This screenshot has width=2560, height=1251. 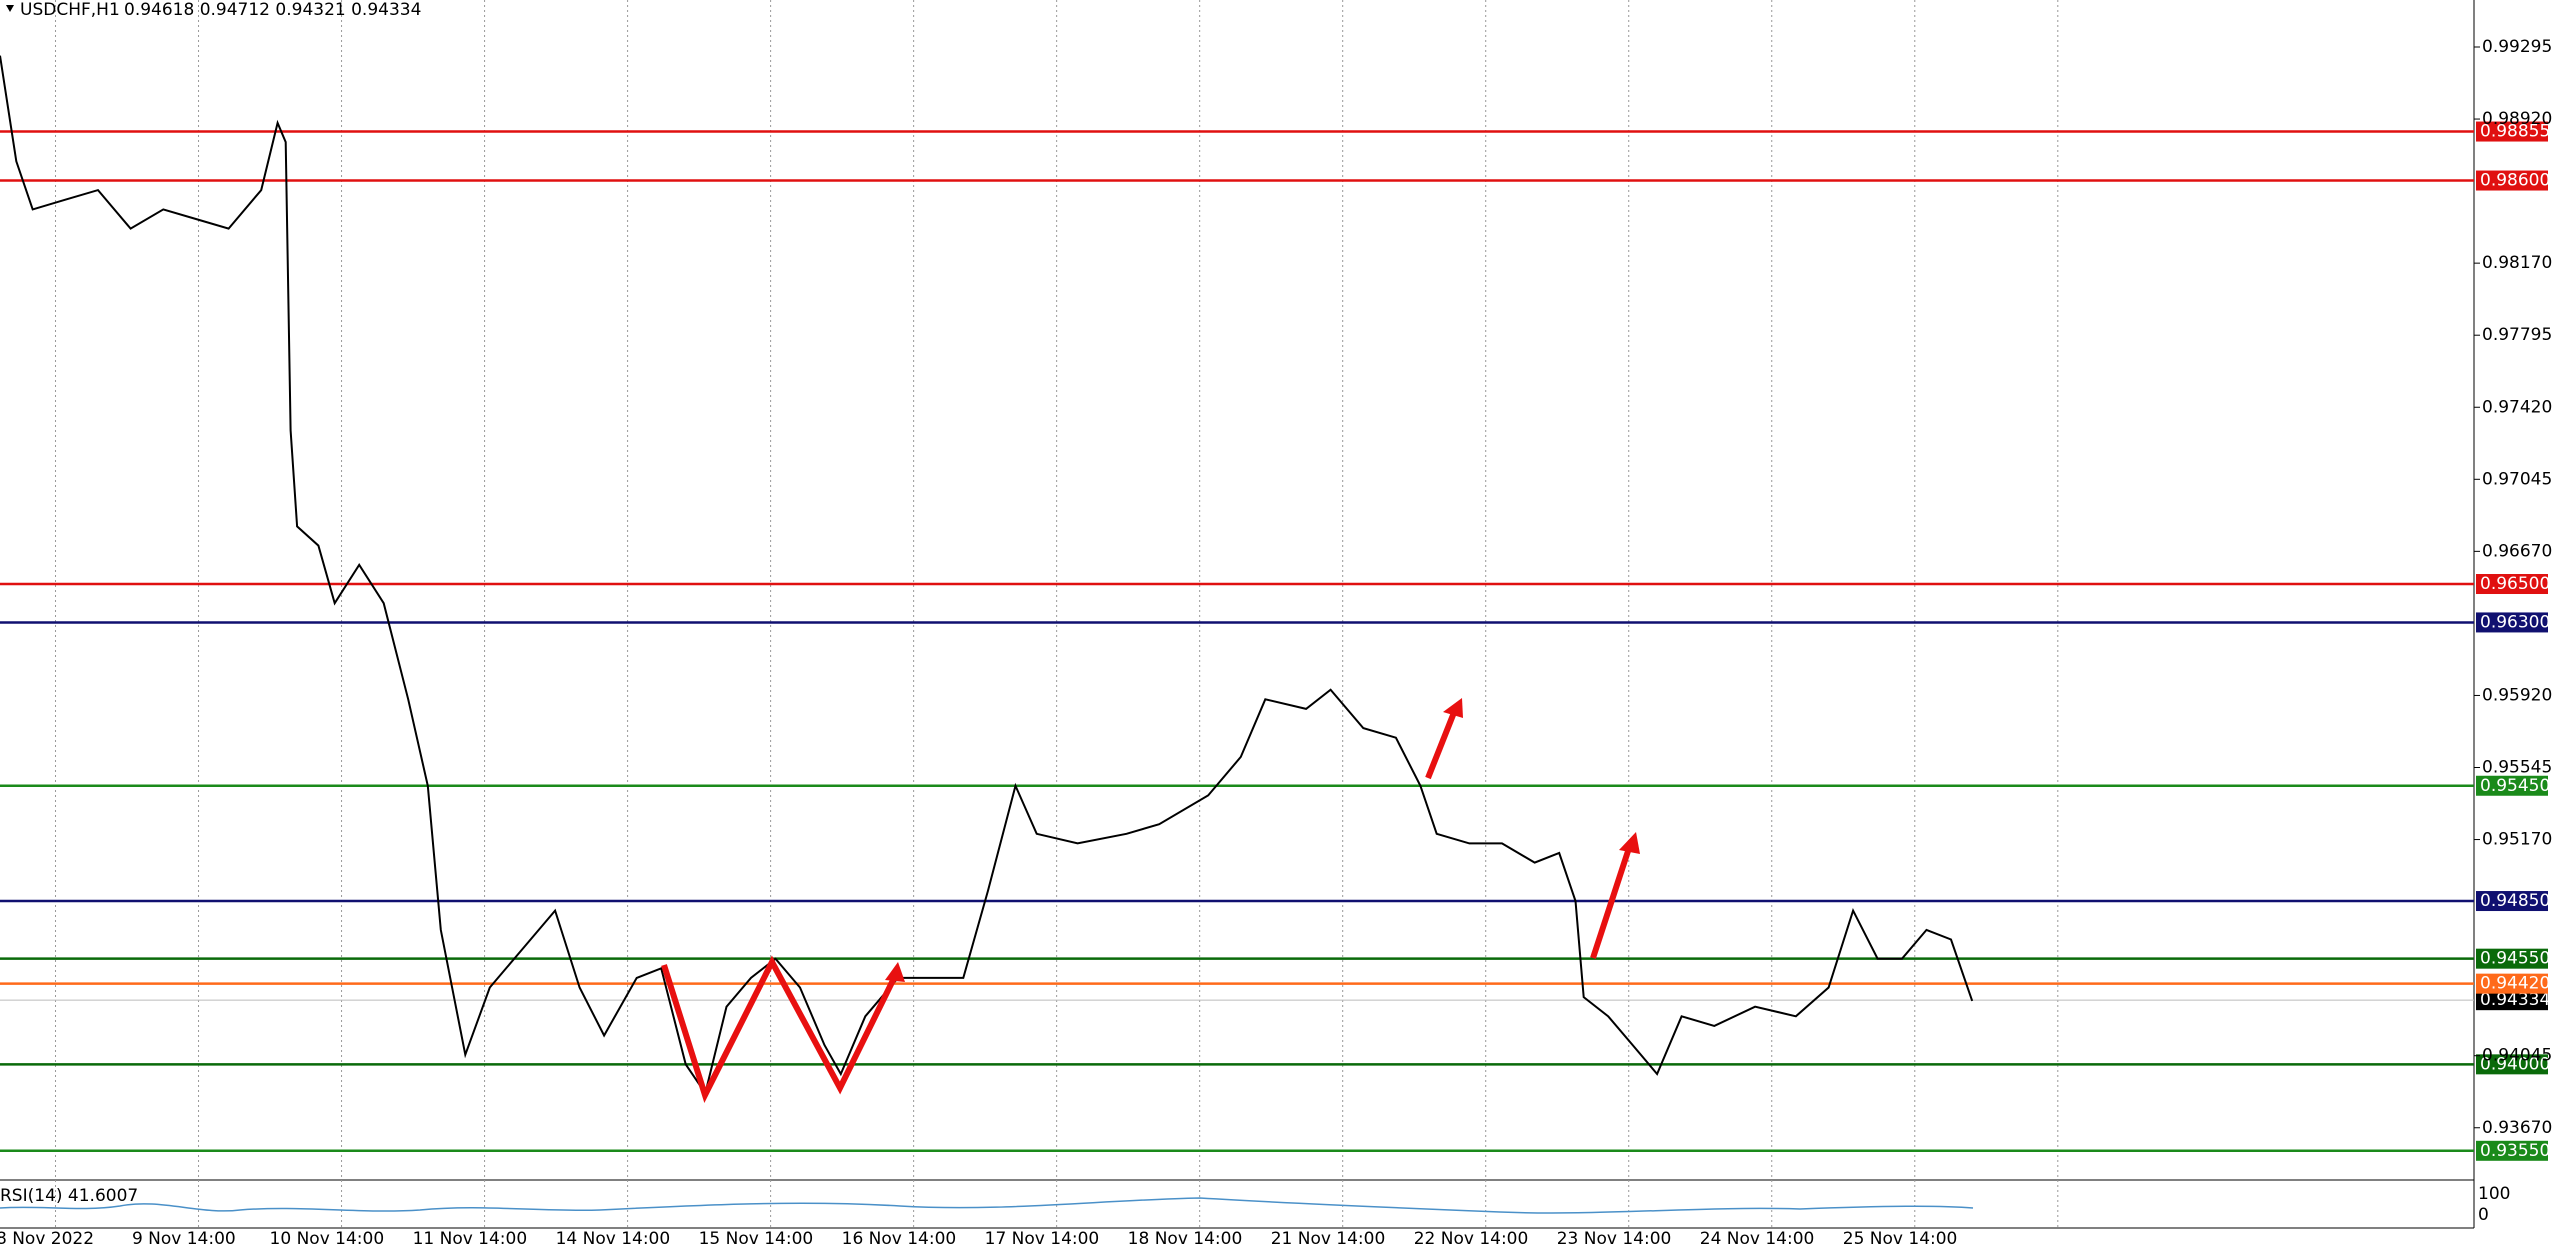 What do you see at coordinates (2515, 1000) in the screenshot?
I see `current-price-label: 0.94334` at bounding box center [2515, 1000].